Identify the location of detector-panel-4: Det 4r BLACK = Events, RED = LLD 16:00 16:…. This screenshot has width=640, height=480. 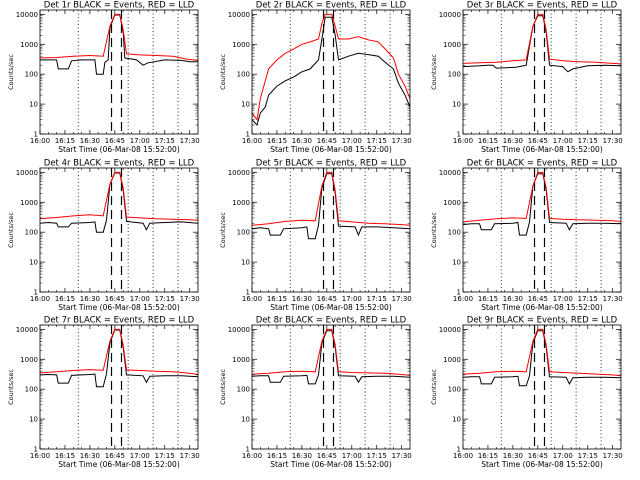
(103, 236).